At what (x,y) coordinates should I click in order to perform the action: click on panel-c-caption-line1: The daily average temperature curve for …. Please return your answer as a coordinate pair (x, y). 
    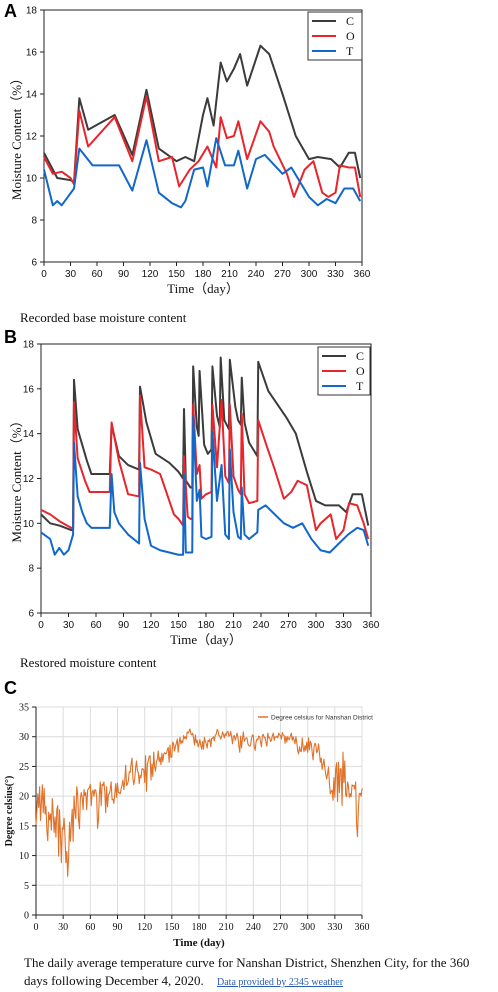
    Looking at the image, I should click on (246, 962).